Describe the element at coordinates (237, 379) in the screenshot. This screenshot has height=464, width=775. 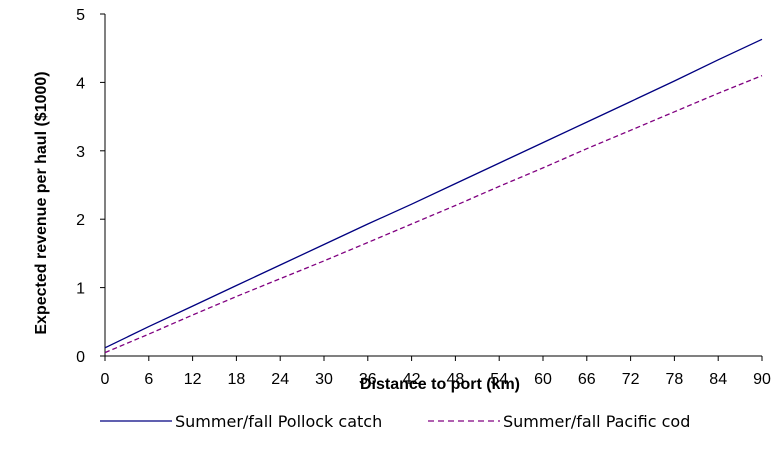
I see `x-tick-label: 18` at that location.